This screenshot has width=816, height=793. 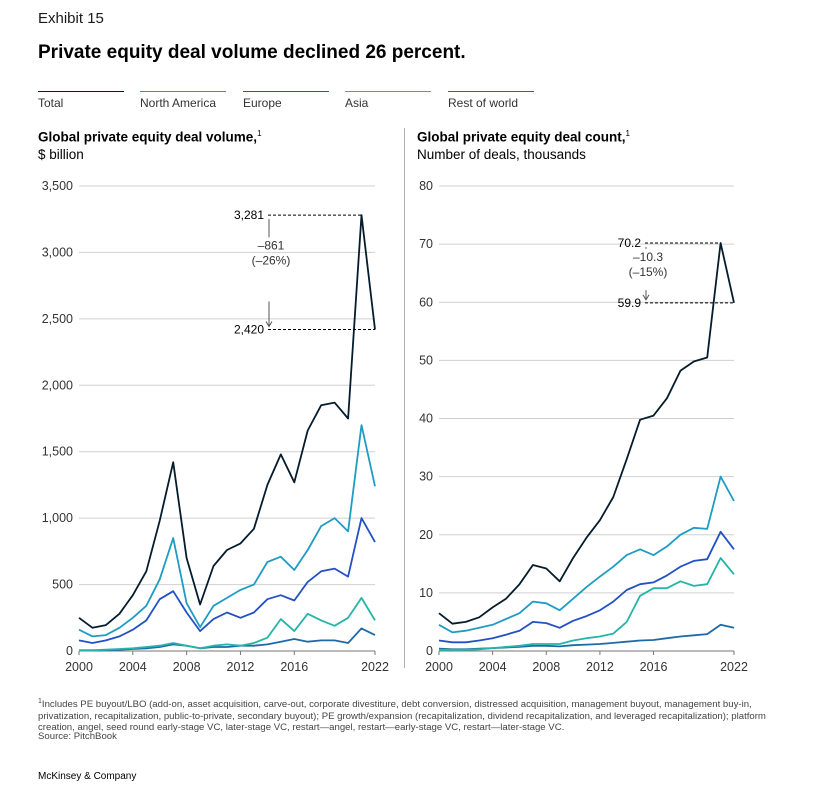 I want to click on y-tick-label: 1,500, so click(x=57, y=452).